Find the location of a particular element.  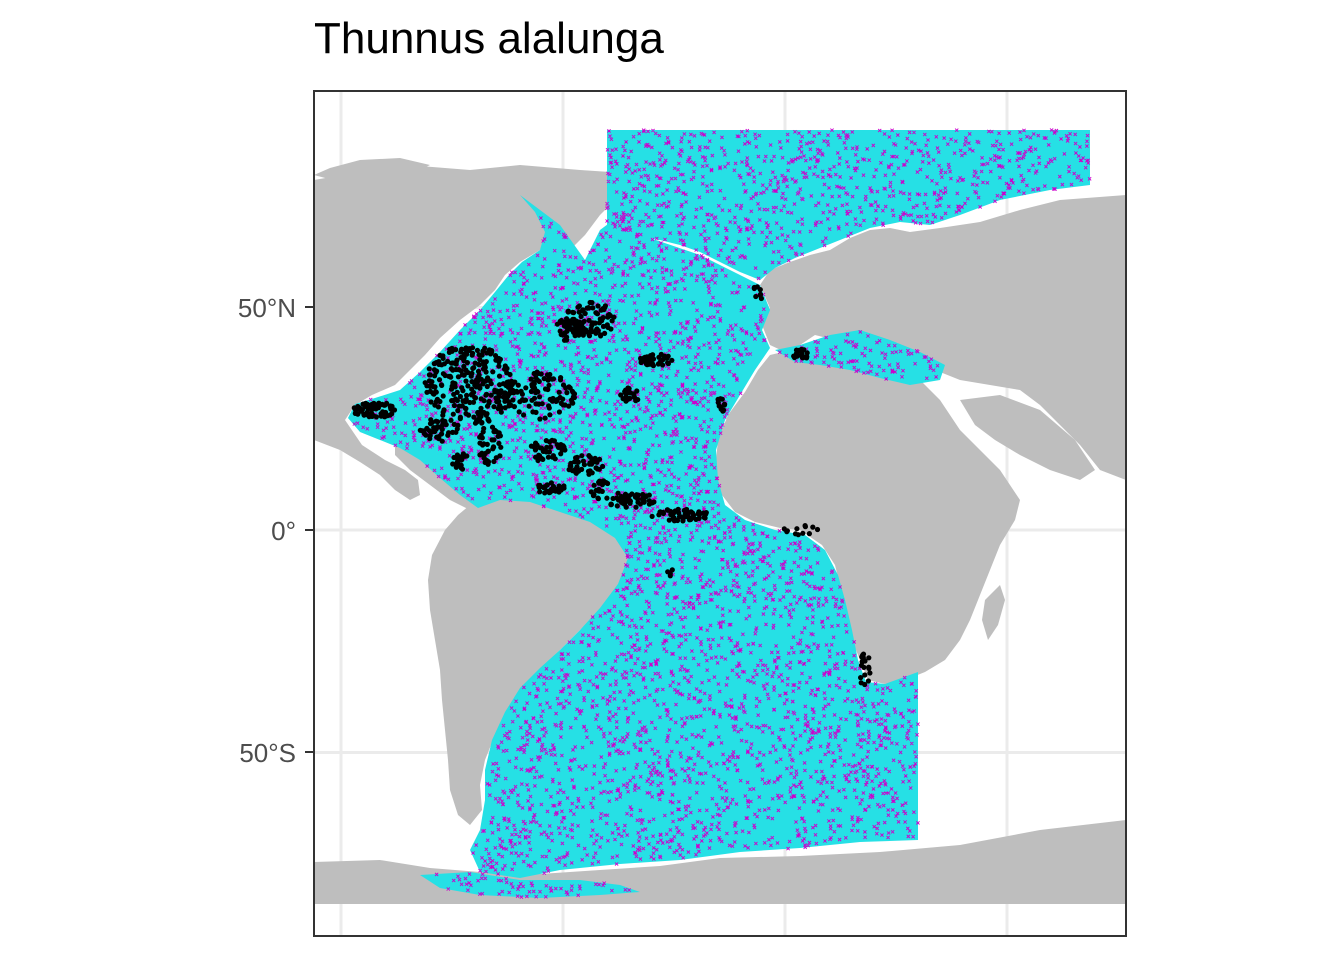

arabia-landmass is located at coordinates (1027, 437).